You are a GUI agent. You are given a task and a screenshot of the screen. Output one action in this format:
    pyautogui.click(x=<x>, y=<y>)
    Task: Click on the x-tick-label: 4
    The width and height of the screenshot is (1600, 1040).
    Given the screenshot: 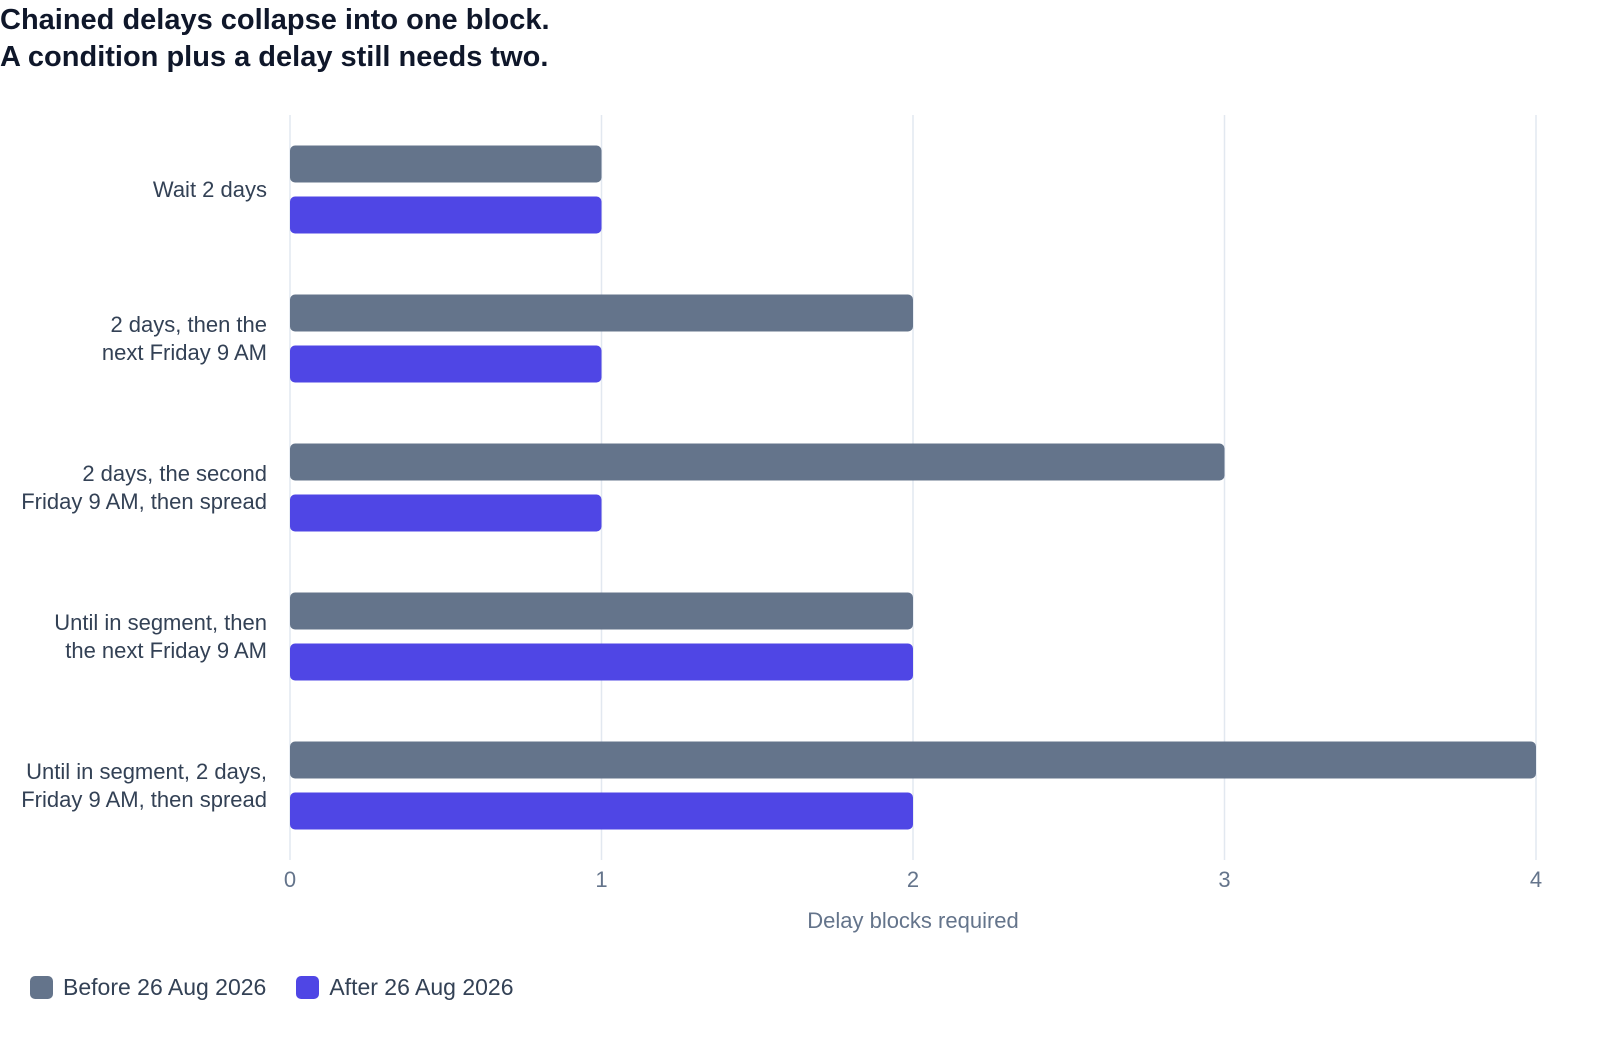 What is the action you would take?
    pyautogui.click(x=1536, y=879)
    